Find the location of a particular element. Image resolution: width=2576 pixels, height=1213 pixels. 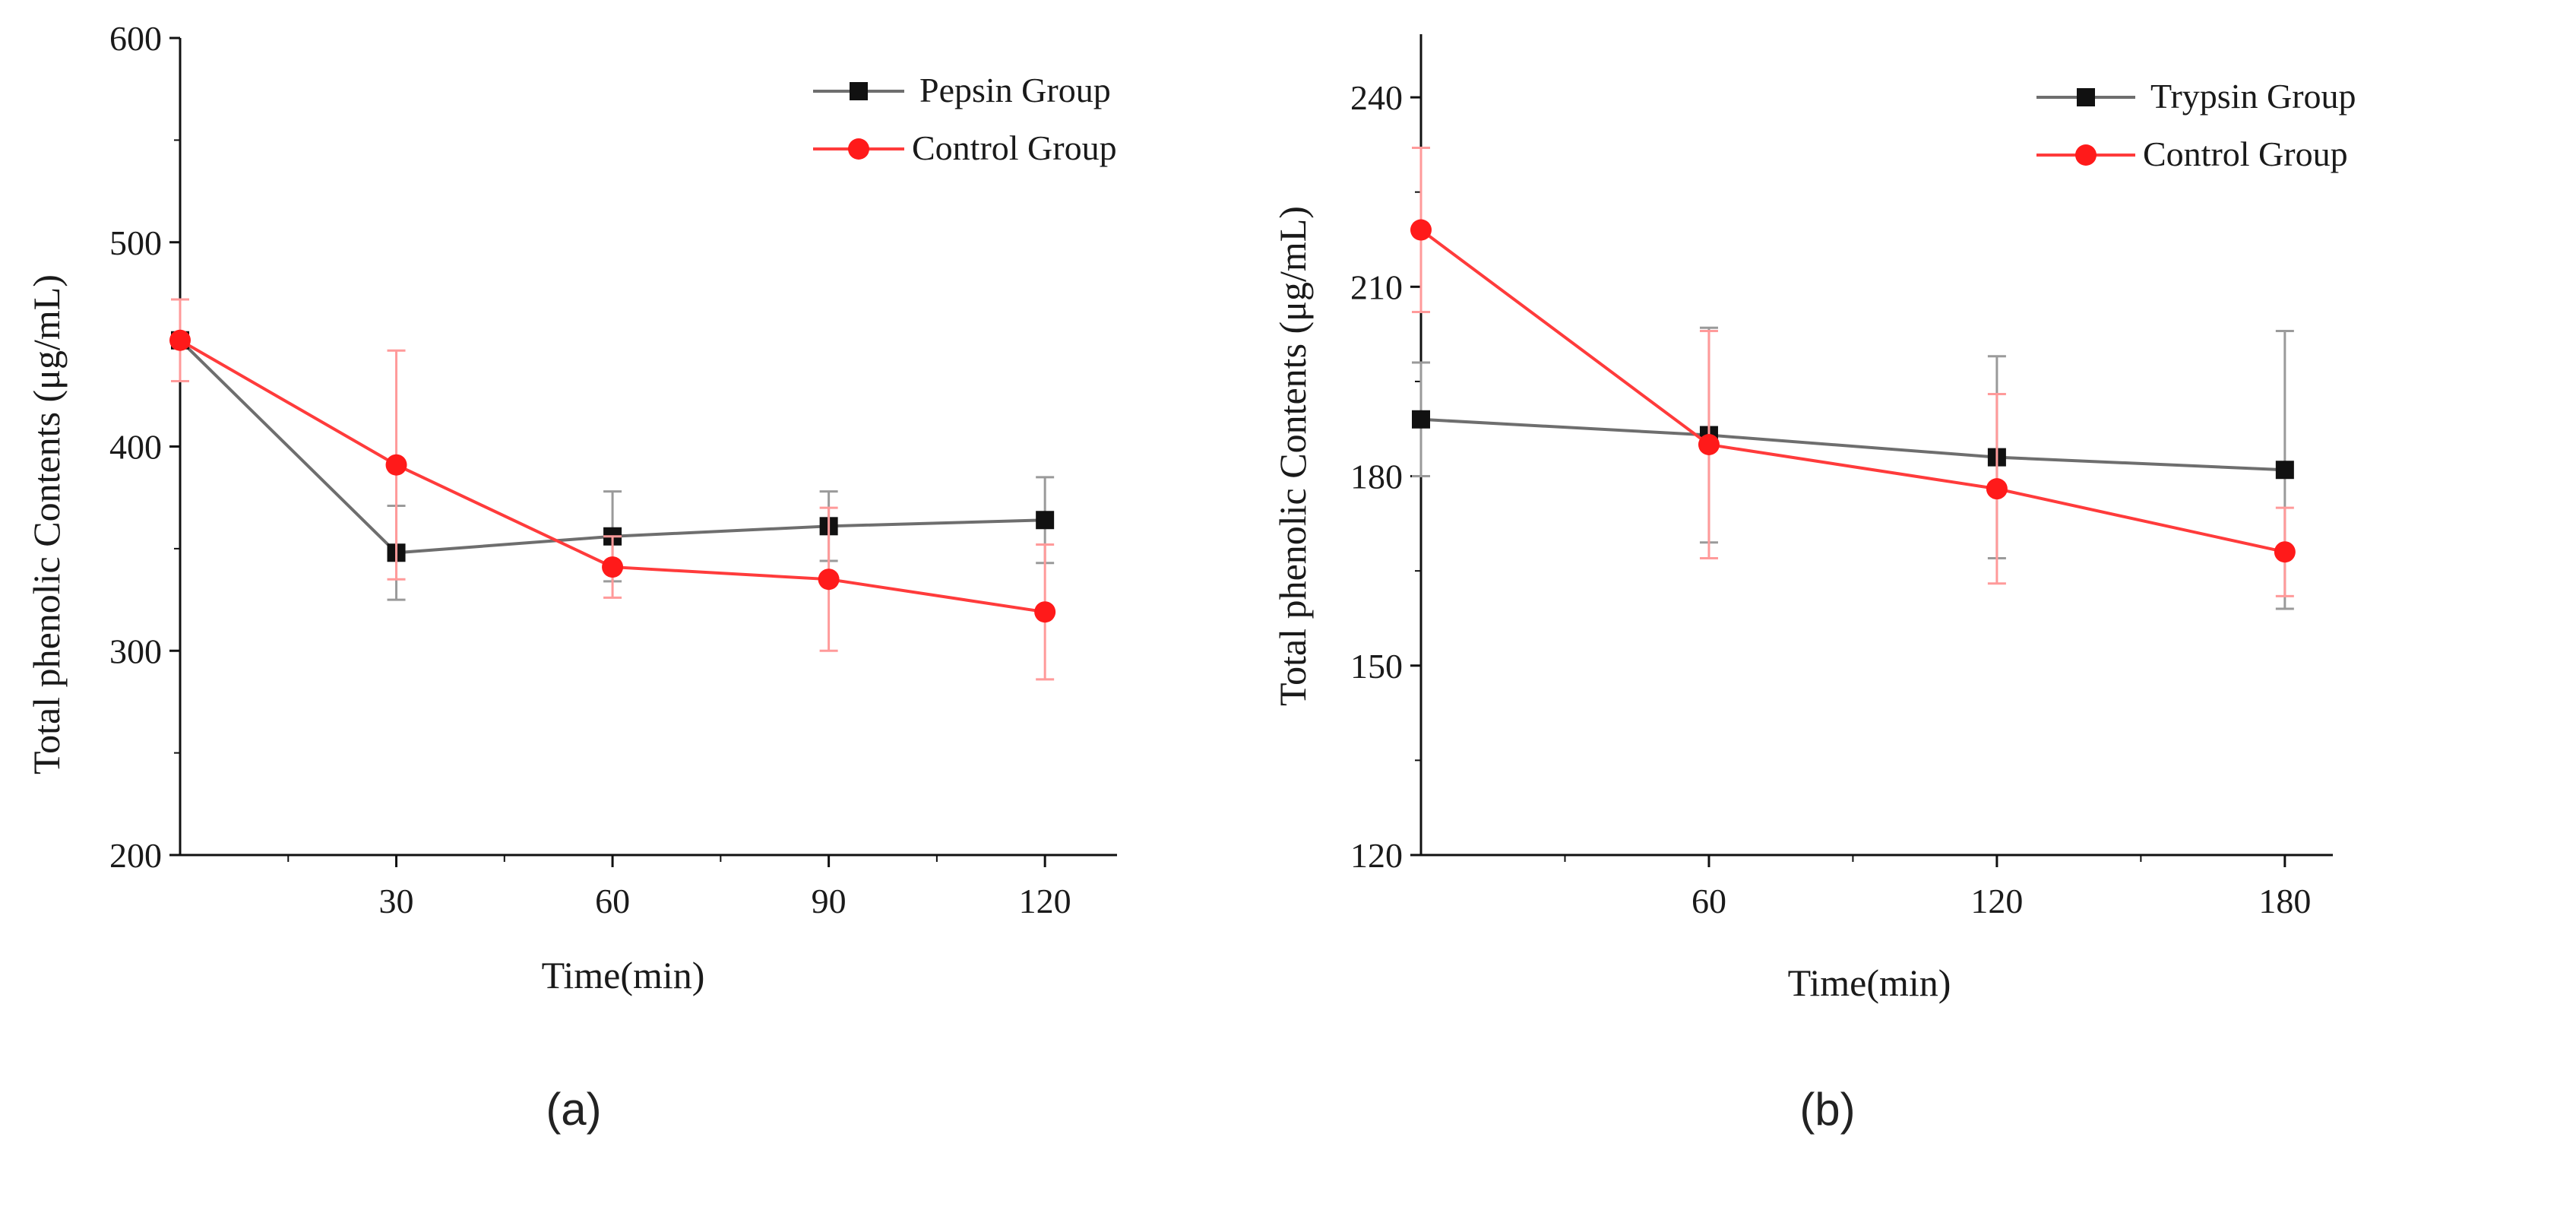

legend-b-marker-control is located at coordinates (2086, 155).